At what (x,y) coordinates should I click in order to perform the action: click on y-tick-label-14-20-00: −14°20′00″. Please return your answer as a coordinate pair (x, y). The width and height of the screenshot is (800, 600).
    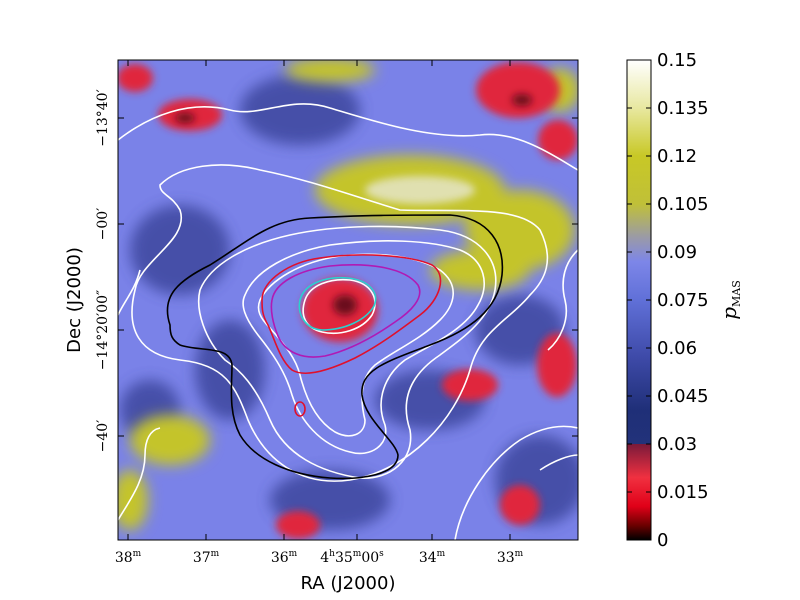
    Looking at the image, I should click on (103, 330).